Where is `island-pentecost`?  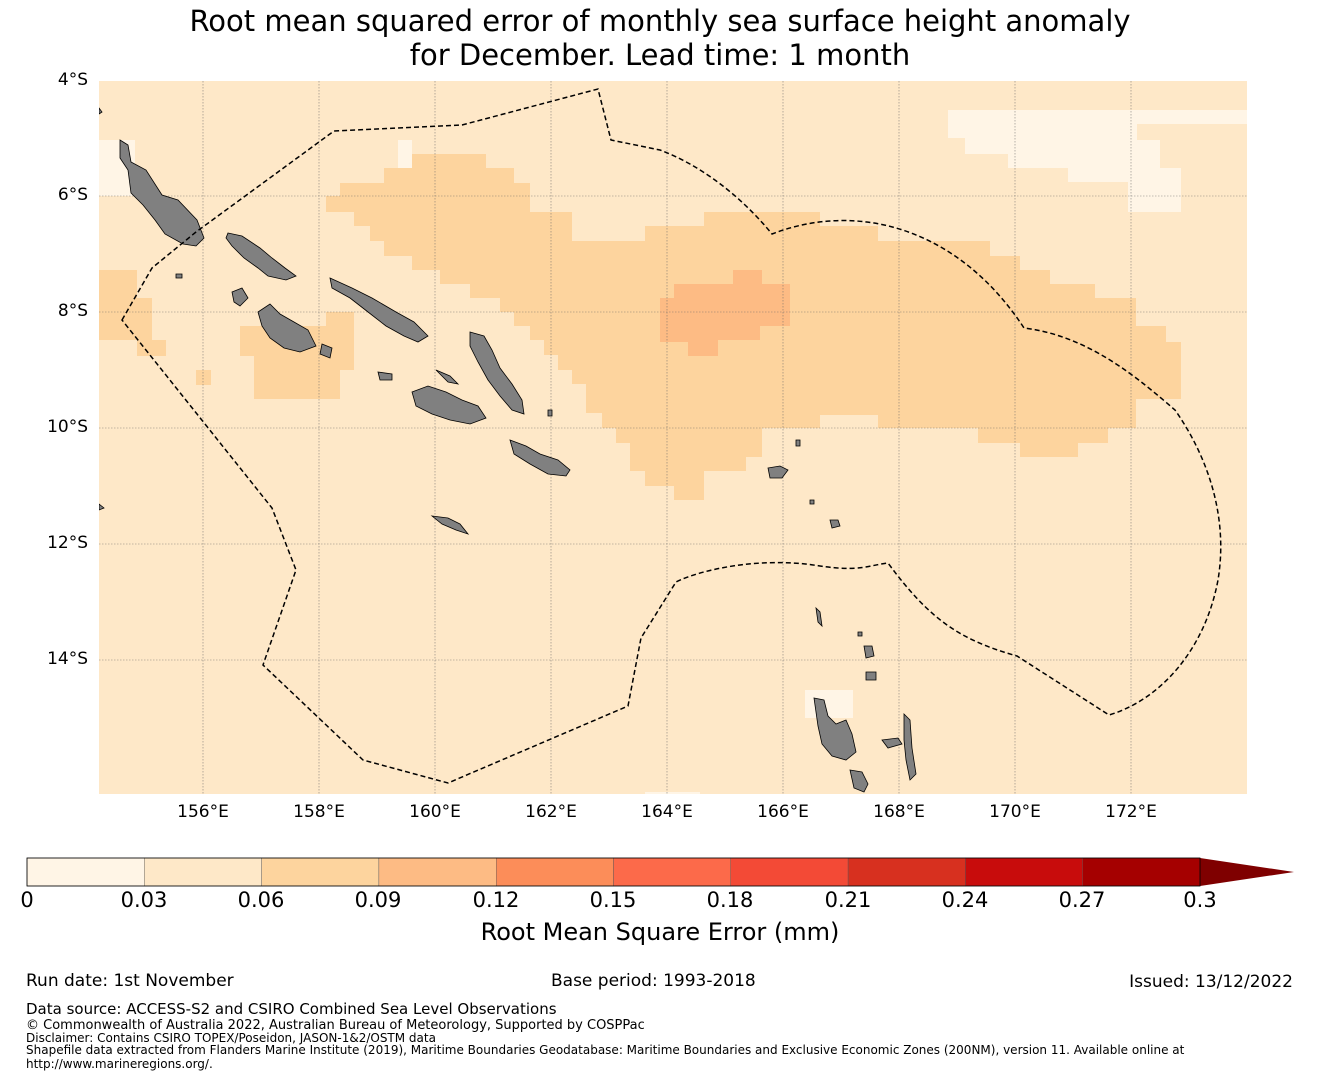 island-pentecost is located at coordinates (910, 747).